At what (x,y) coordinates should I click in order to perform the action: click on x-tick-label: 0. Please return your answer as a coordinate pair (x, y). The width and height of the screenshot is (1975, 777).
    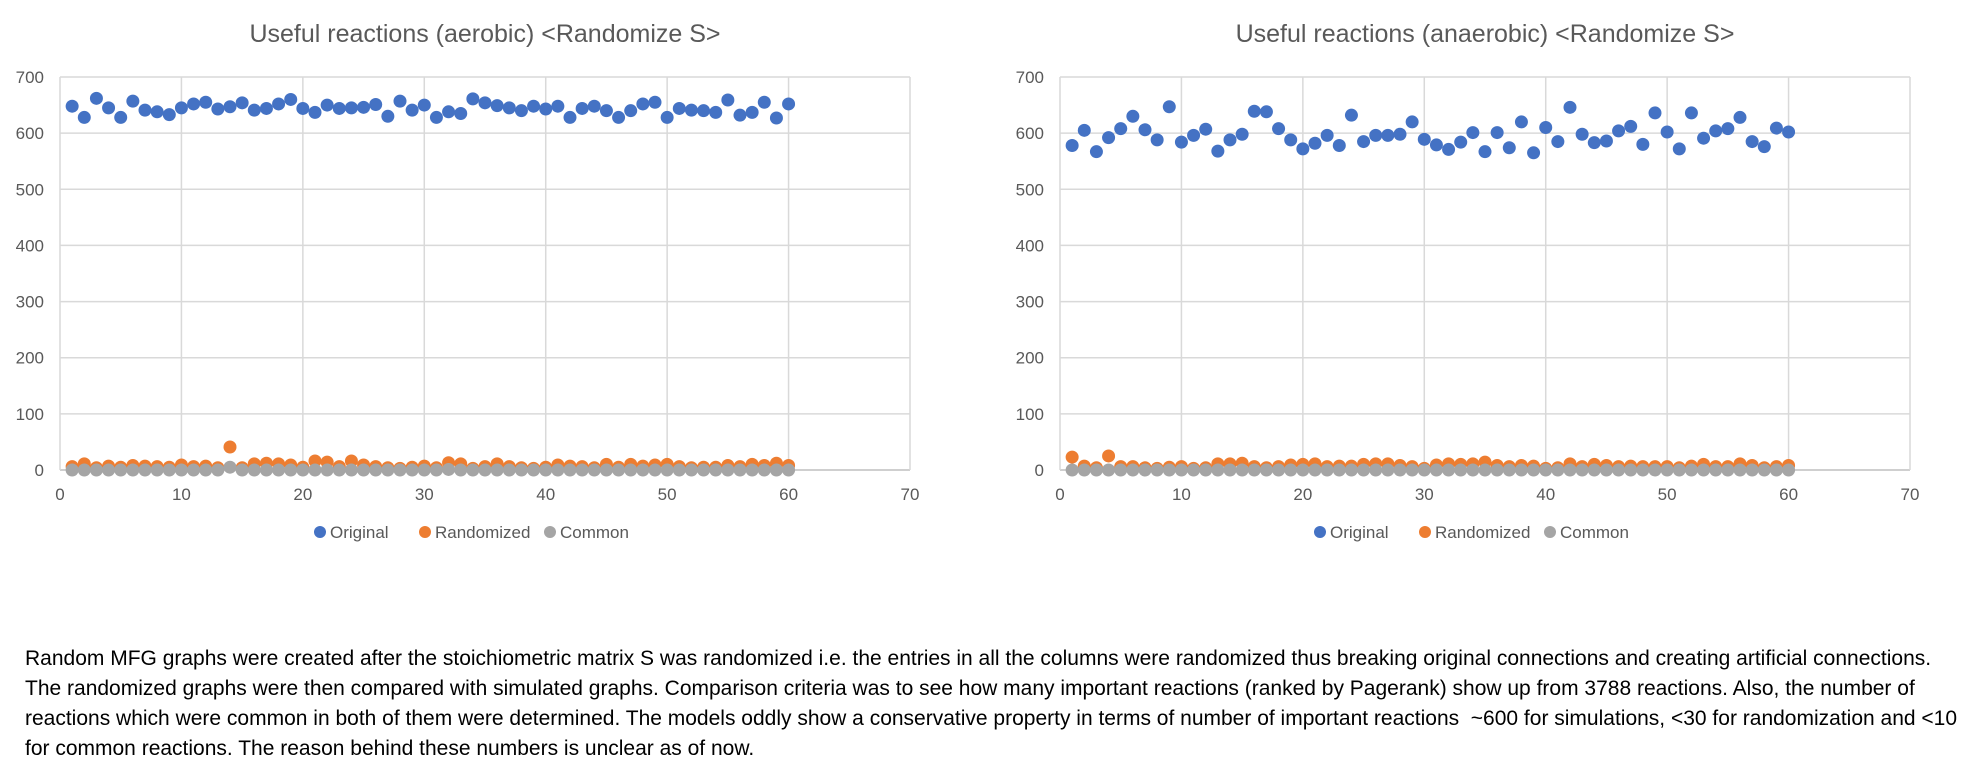
    Looking at the image, I should click on (1059, 494).